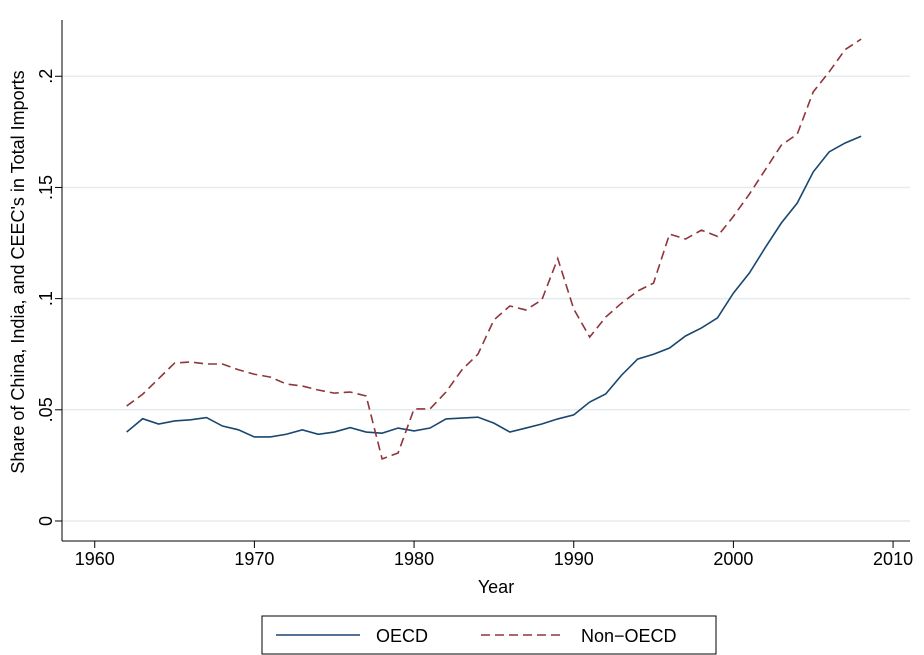 The height and width of the screenshot is (655, 924). What do you see at coordinates (95, 559) in the screenshot?
I see `x-tick-label: 1960` at bounding box center [95, 559].